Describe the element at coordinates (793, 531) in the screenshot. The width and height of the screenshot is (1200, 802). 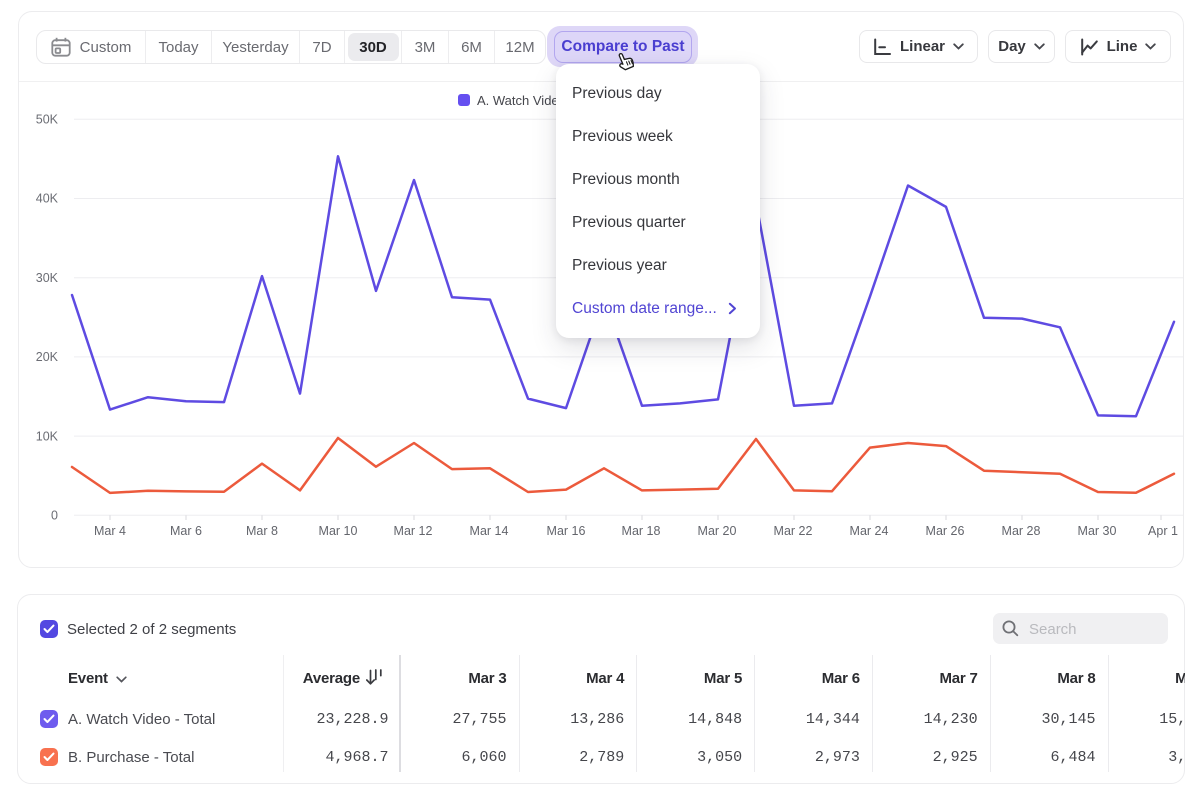
I see `svg-text: Mar 22` at that location.